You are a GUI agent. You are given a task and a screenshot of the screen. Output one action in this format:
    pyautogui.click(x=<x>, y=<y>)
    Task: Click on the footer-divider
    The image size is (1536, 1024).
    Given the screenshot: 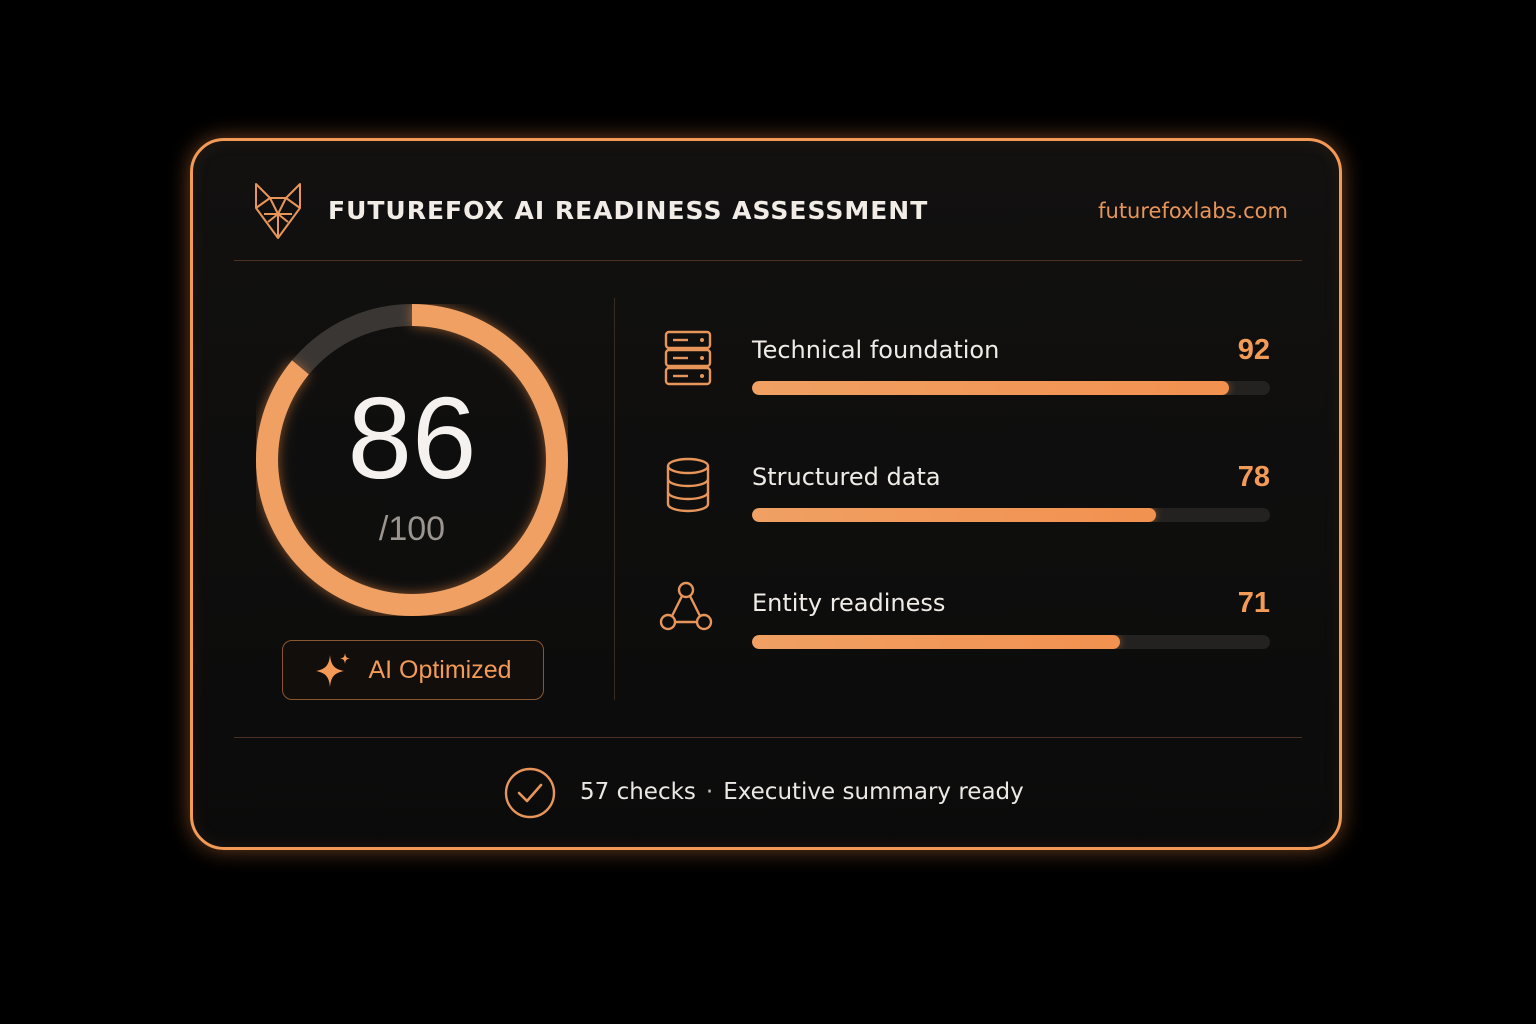 What is the action you would take?
    pyautogui.click(x=768, y=737)
    